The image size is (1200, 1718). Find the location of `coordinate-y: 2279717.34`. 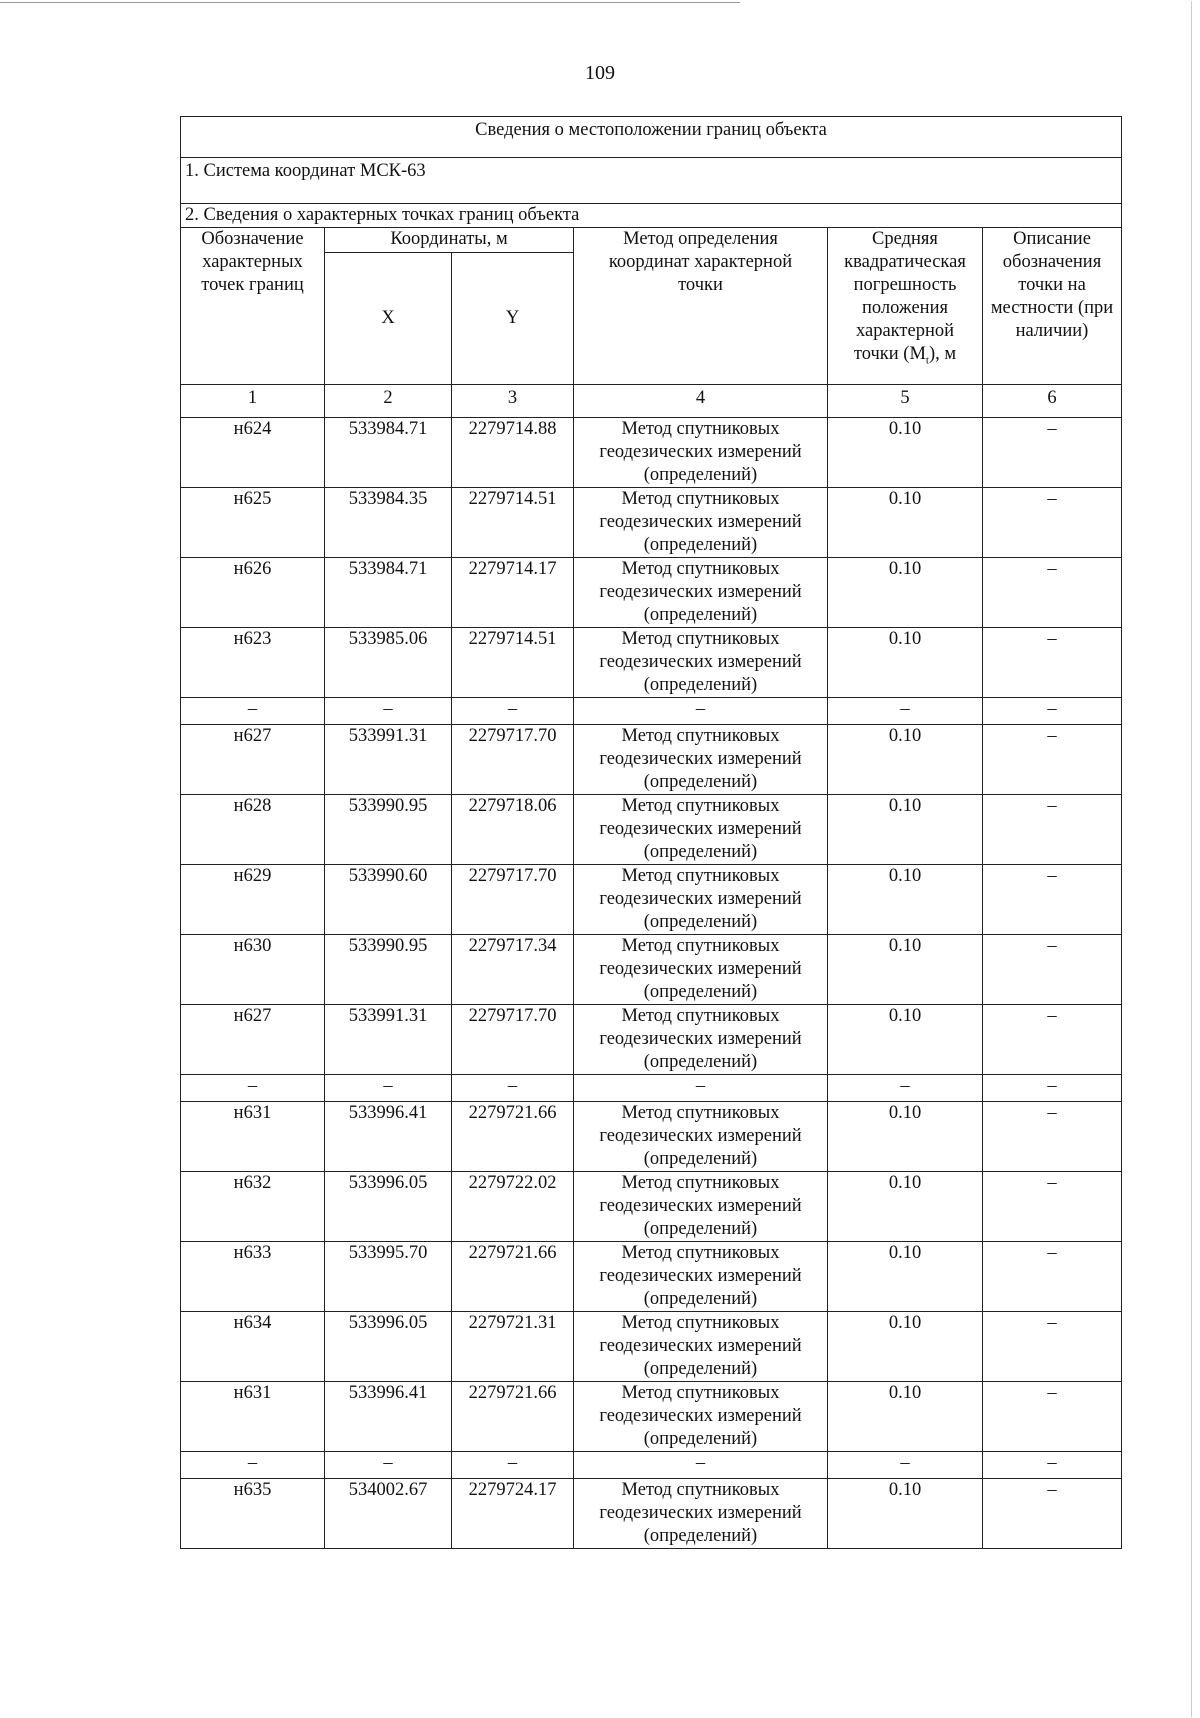

coordinate-y: 2279717.34 is located at coordinates (512, 969).